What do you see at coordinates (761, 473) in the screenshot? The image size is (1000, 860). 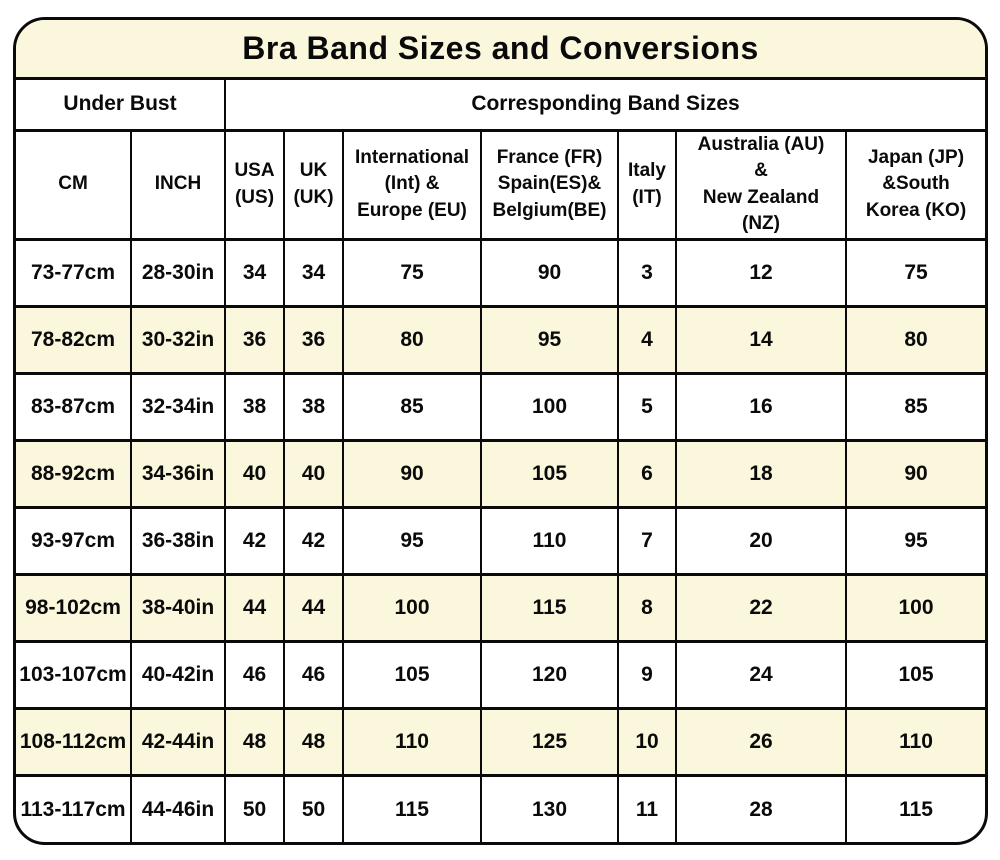 I see `cell-au-nz: 18` at bounding box center [761, 473].